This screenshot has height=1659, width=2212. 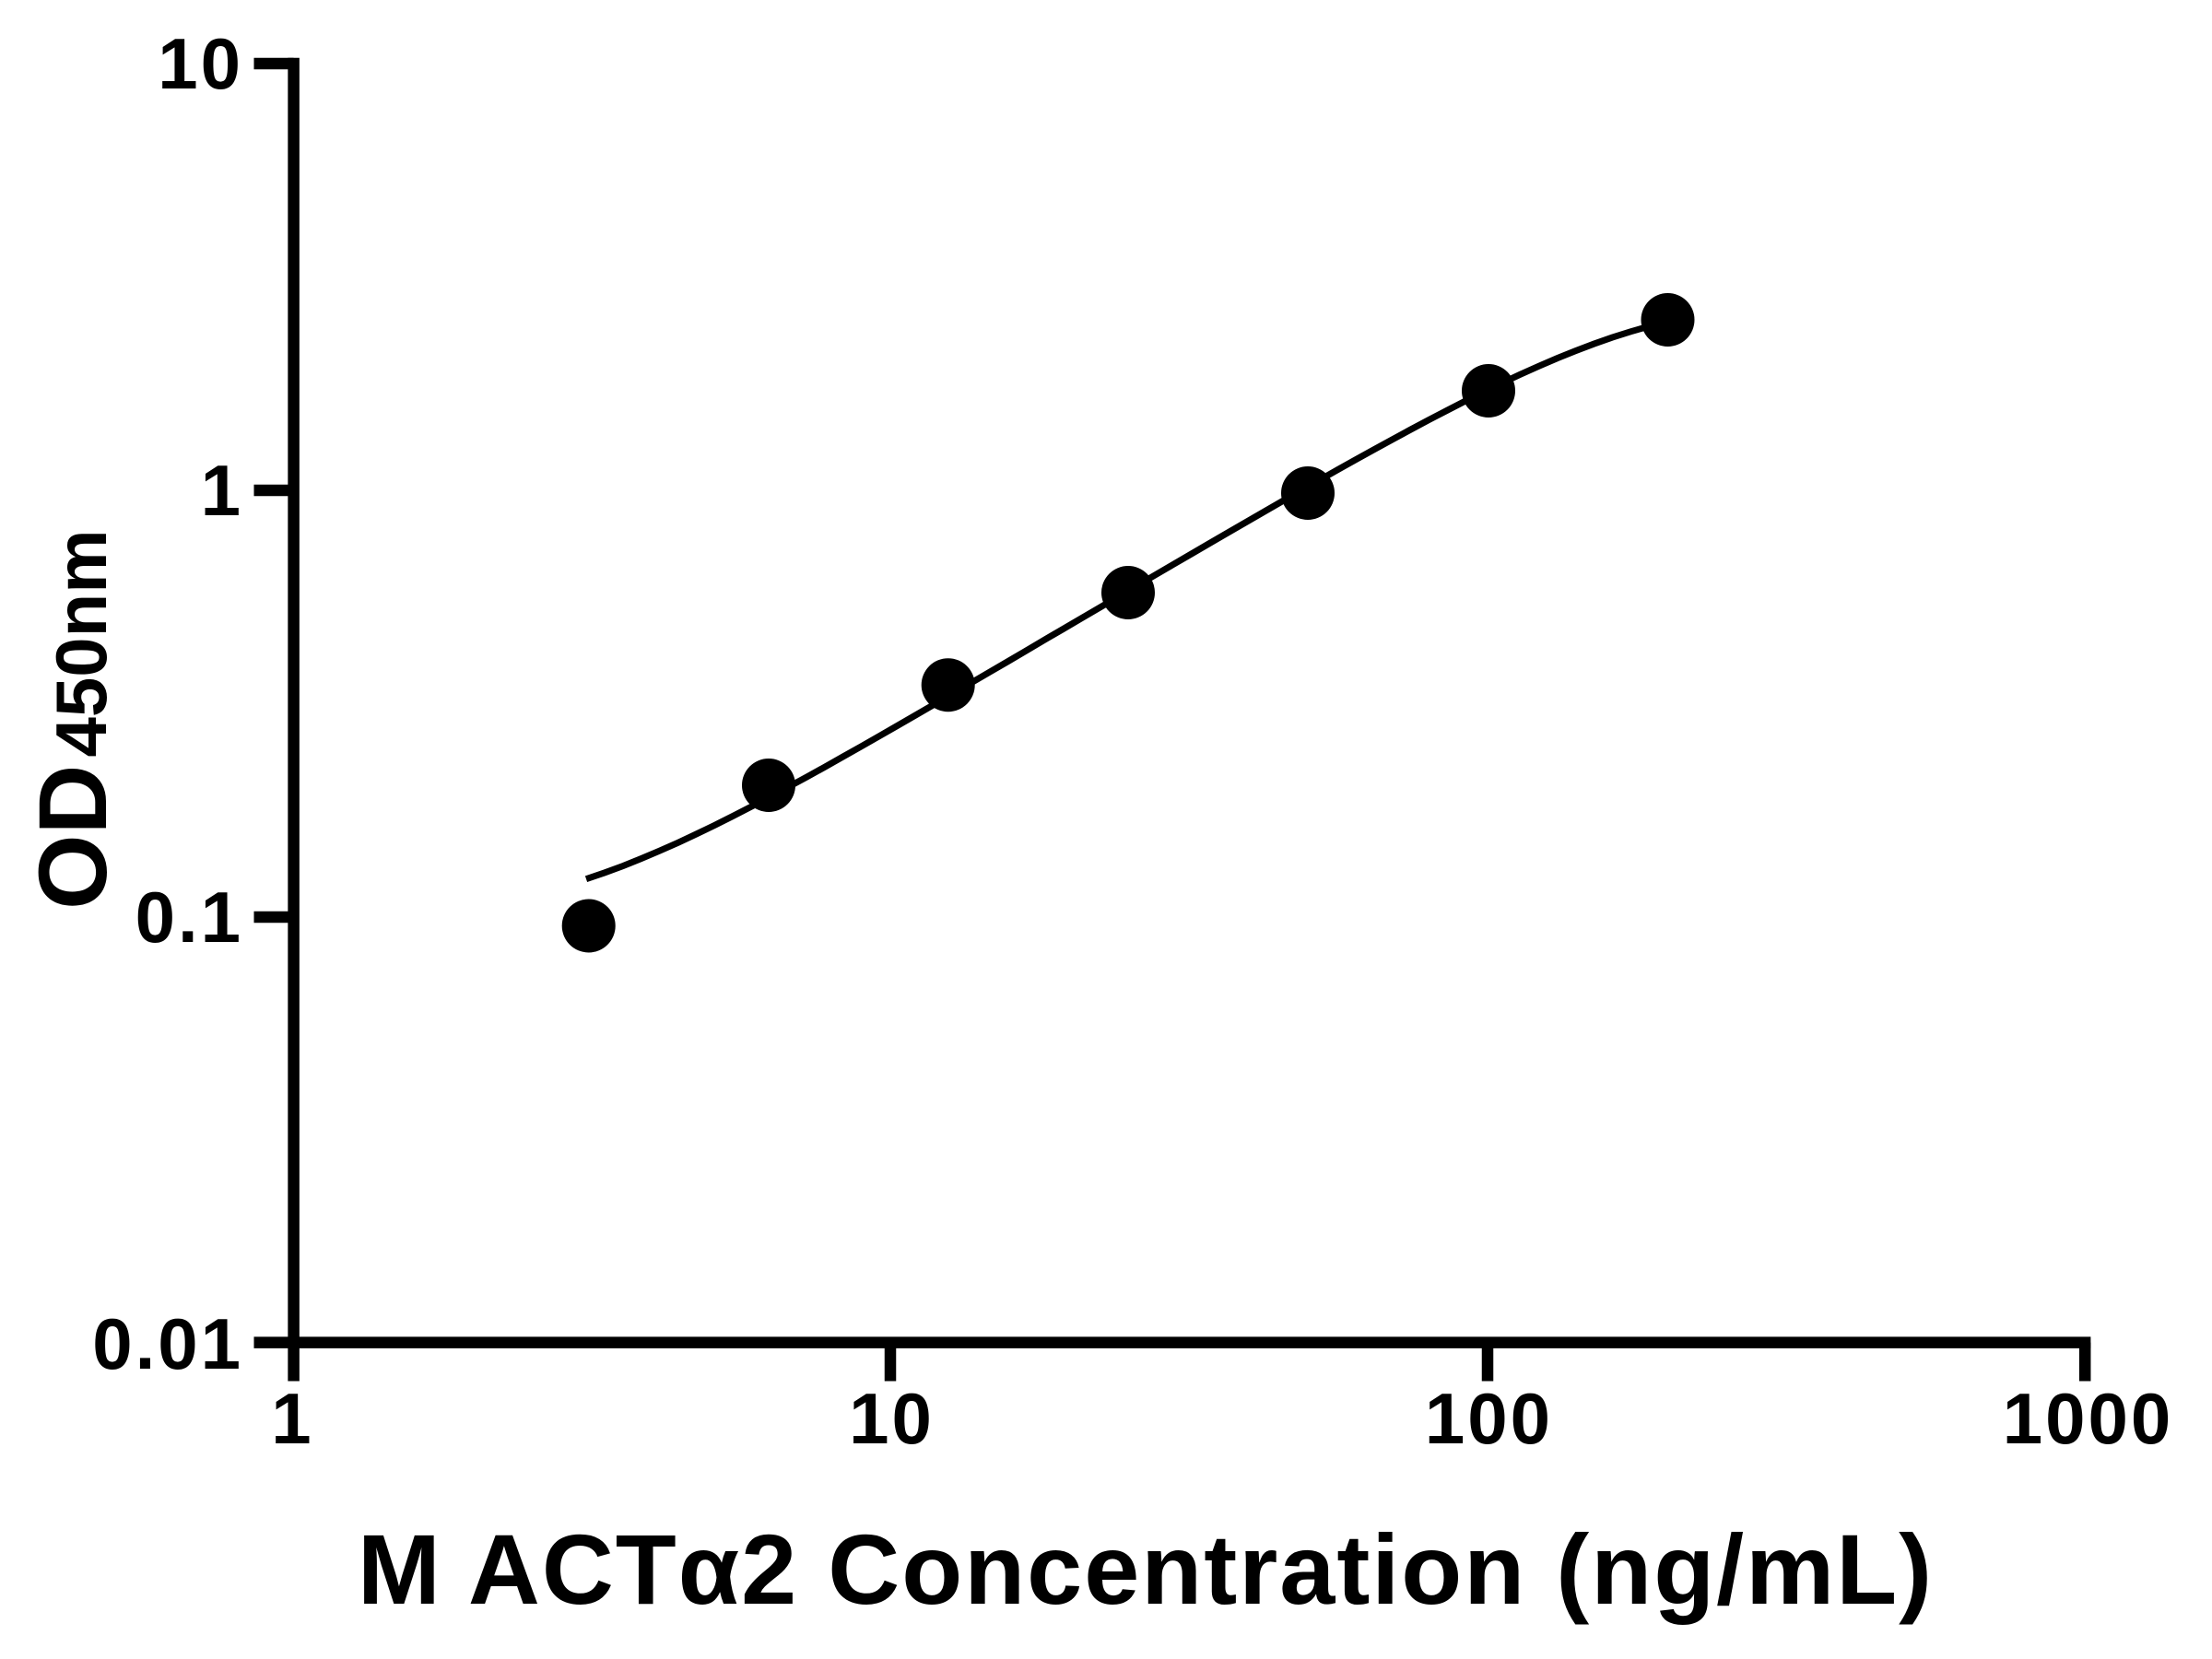 I want to click on svg-text: 1000, so click(x=2088, y=1418).